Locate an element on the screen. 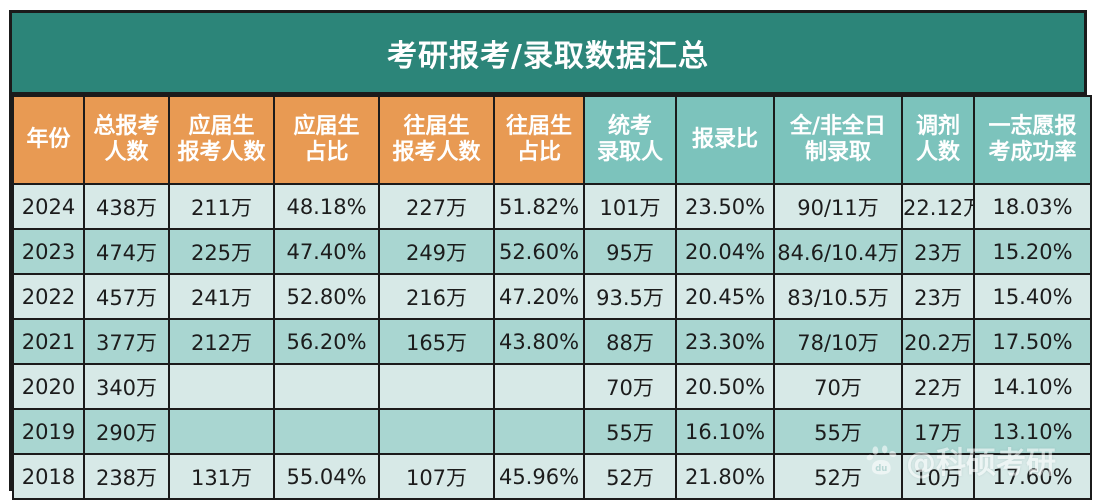 The height and width of the screenshot is (500, 1096). table-cell: 88万 is located at coordinates (630, 341).